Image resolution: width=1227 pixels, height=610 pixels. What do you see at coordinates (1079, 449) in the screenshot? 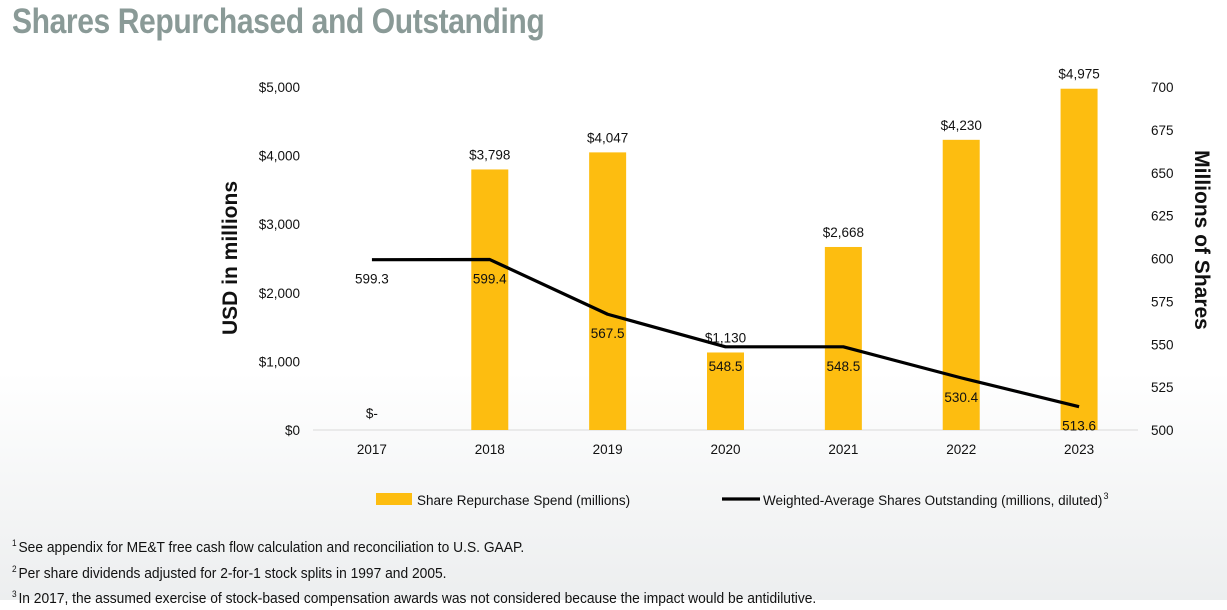
I see `x-tick-label: 2023` at bounding box center [1079, 449].